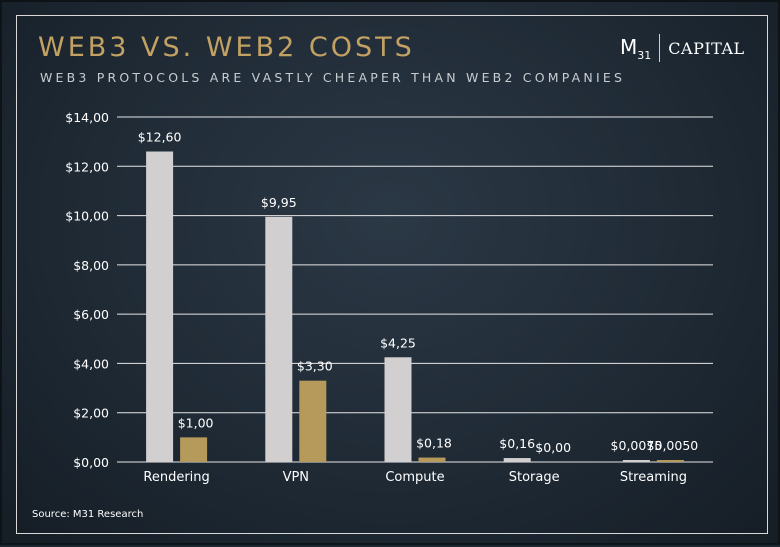 The image size is (780, 547). Describe the element at coordinates (91, 265) in the screenshot. I see `y-tick-label: $8,00` at that location.